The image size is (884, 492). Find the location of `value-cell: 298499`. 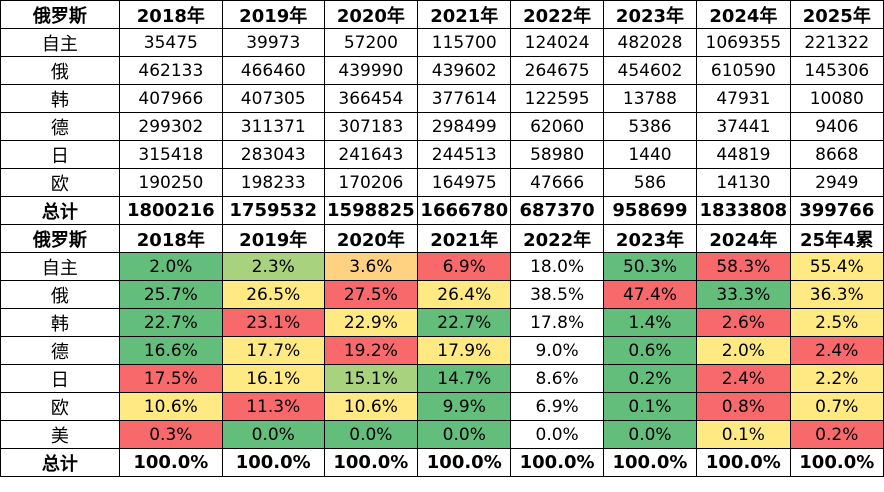

value-cell: 298499 is located at coordinates (464, 126).